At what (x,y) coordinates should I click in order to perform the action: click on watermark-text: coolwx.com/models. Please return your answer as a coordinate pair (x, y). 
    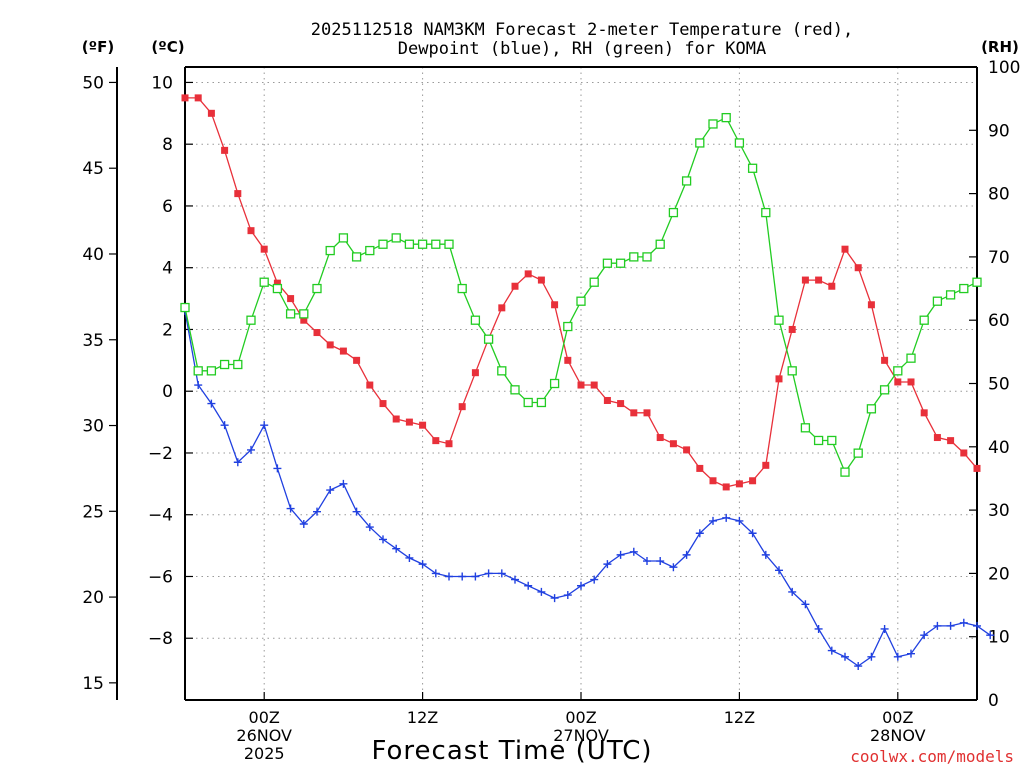
    Looking at the image, I should click on (932, 756).